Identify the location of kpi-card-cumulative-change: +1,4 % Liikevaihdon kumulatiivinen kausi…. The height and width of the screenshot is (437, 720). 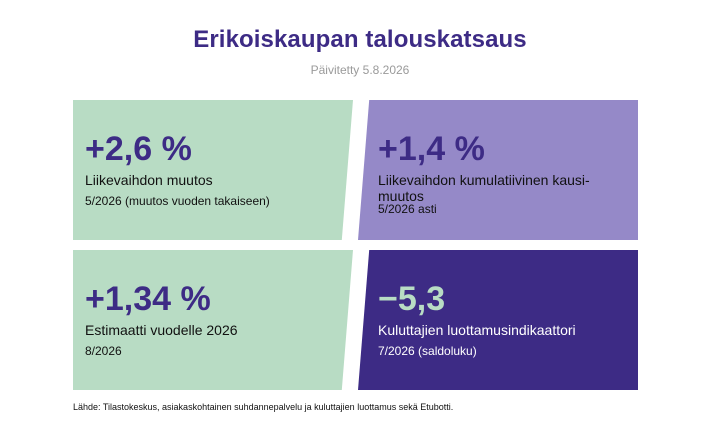
(498, 170).